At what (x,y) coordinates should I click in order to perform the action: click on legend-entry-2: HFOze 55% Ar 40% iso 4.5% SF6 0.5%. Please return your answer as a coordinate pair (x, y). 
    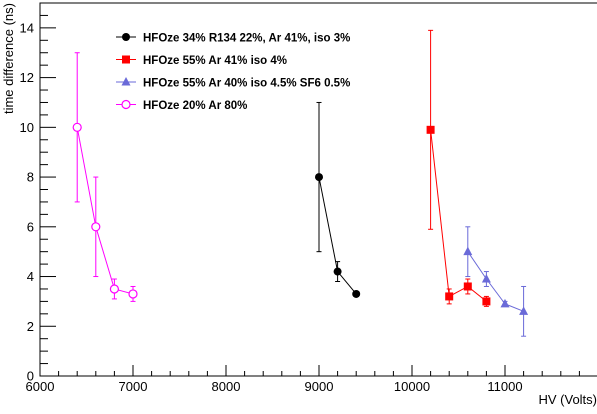
    Looking at the image, I should click on (233, 83).